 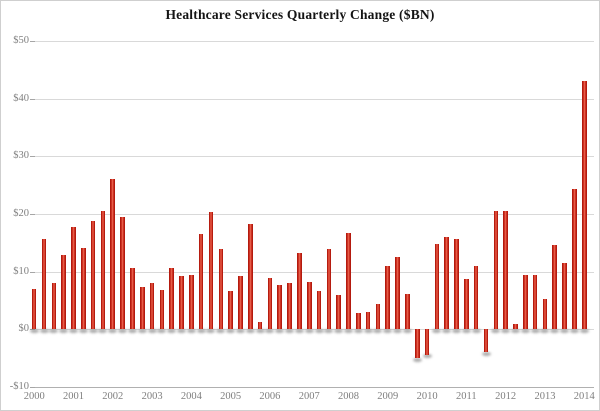 What do you see at coordinates (221, 289) in the screenshot?
I see `bar-2004-q4` at bounding box center [221, 289].